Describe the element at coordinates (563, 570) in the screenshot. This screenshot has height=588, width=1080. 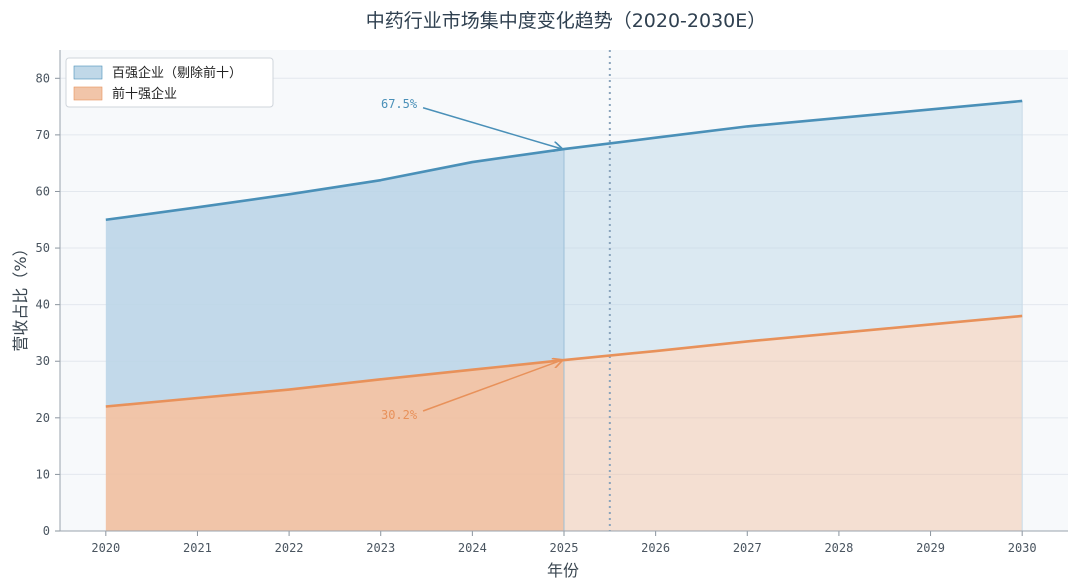
I see `x-axis-label: 年份` at that location.